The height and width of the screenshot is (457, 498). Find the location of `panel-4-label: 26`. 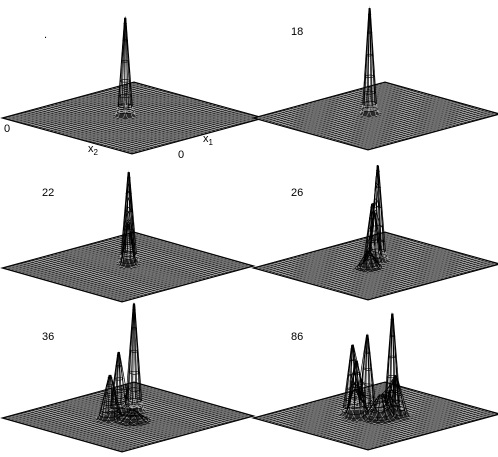

panel-4-label: 26 is located at coordinates (297, 193).